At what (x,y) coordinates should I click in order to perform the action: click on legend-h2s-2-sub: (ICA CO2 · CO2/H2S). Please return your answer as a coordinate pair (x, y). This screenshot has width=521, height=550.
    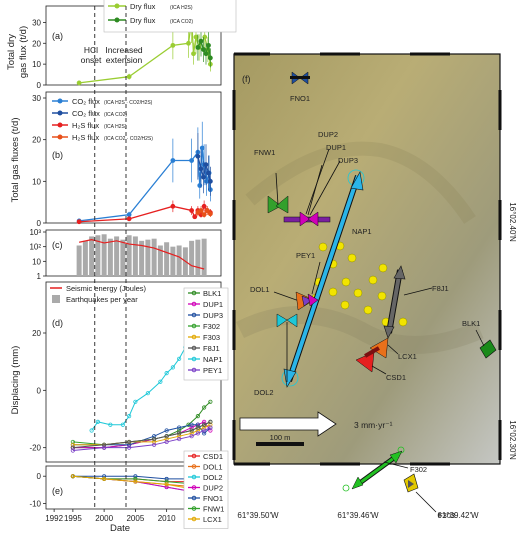
    Looking at the image, I should click on (128, 139).